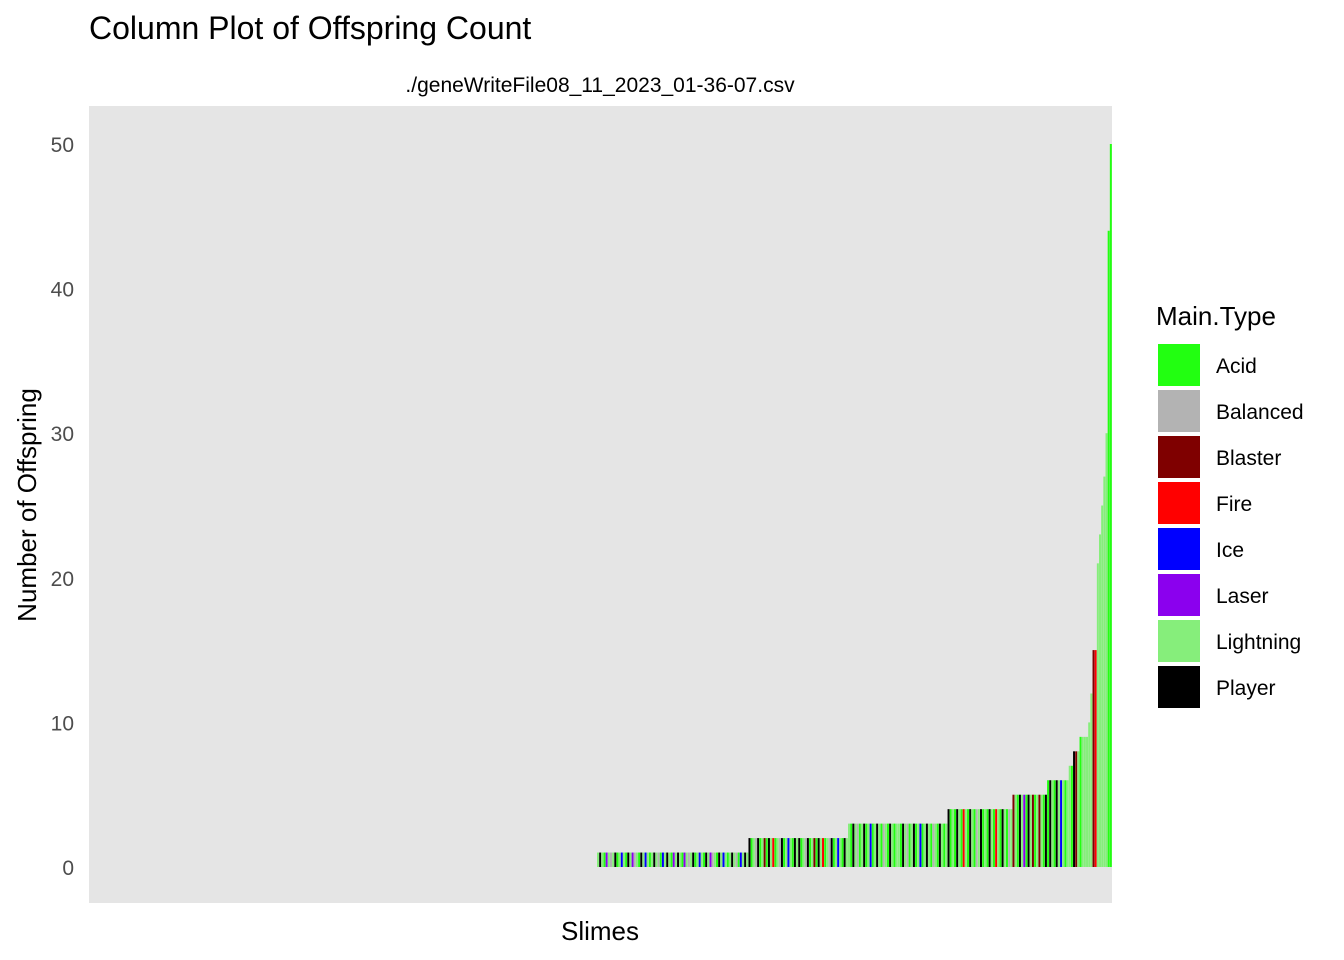  Describe the element at coordinates (1216, 316) in the screenshot. I see `legend-title: Main.Type` at that location.